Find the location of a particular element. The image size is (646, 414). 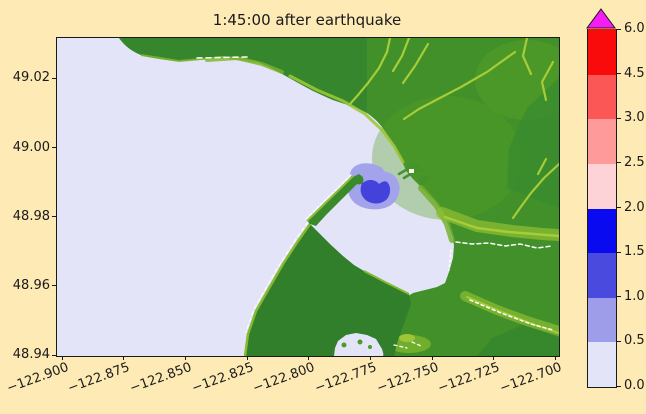

wave-core is located at coordinates (375, 192).